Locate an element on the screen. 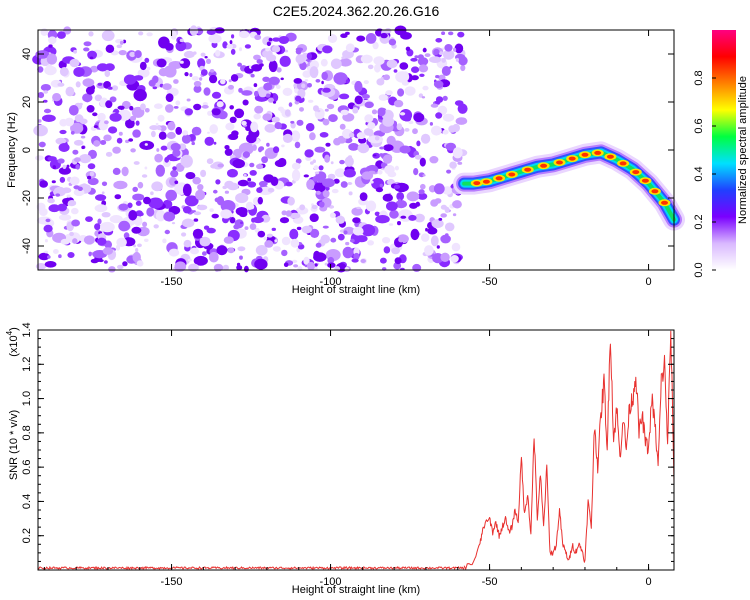  signal-hotspot-core is located at coordinates (559, 162).